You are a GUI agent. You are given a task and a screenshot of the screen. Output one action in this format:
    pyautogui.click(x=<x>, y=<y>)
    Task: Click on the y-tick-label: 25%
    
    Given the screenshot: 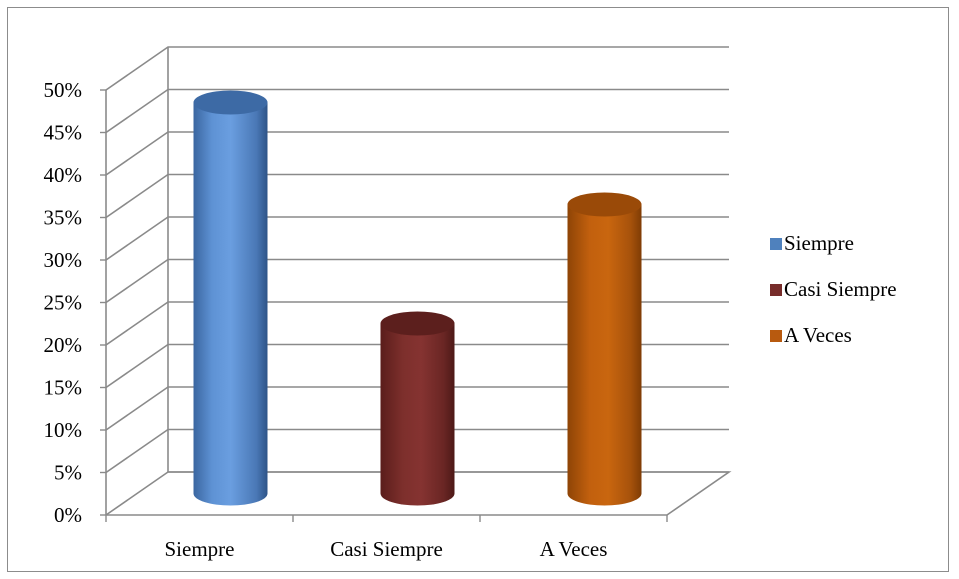 What is the action you would take?
    pyautogui.click(x=63, y=303)
    